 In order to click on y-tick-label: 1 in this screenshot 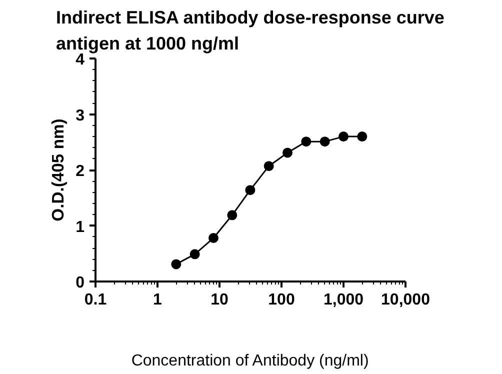, I will do `click(80, 227)`.